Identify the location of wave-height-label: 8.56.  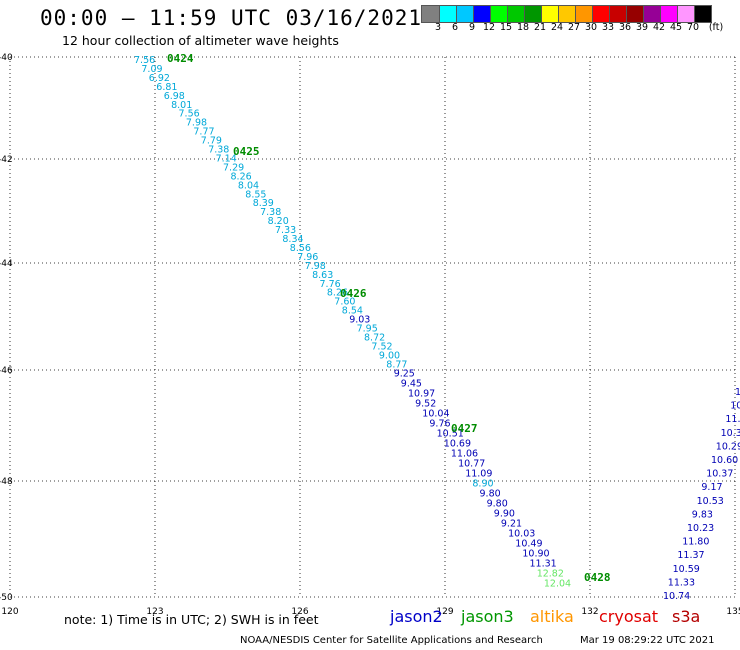
(300, 248).